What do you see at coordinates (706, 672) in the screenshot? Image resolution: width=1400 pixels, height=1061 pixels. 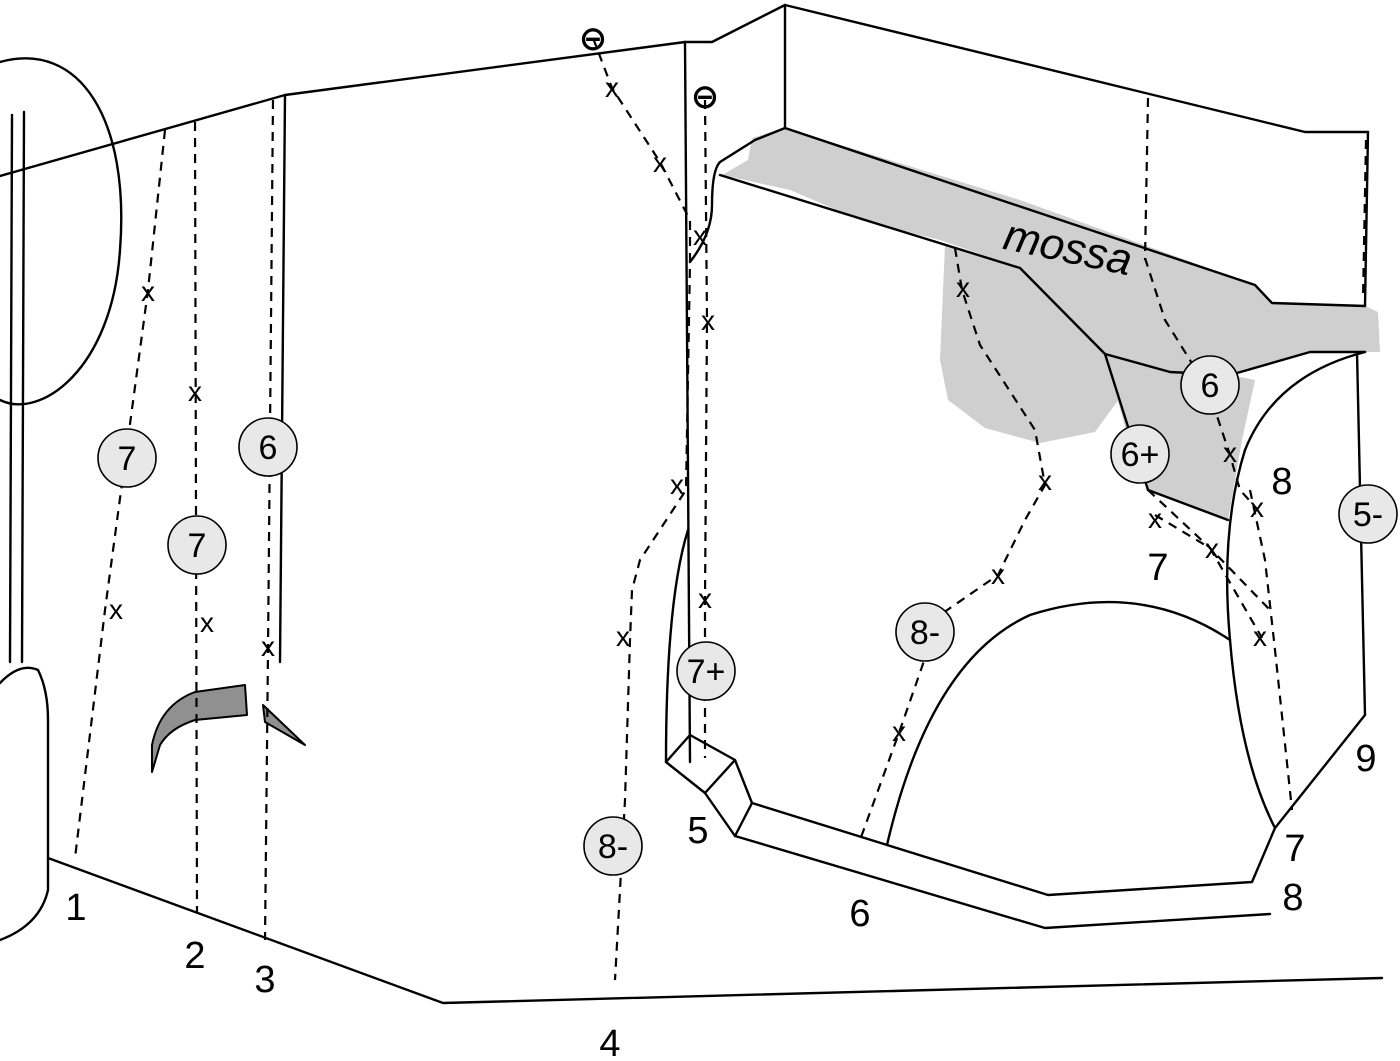 I see `grade-label: 7+` at bounding box center [706, 672].